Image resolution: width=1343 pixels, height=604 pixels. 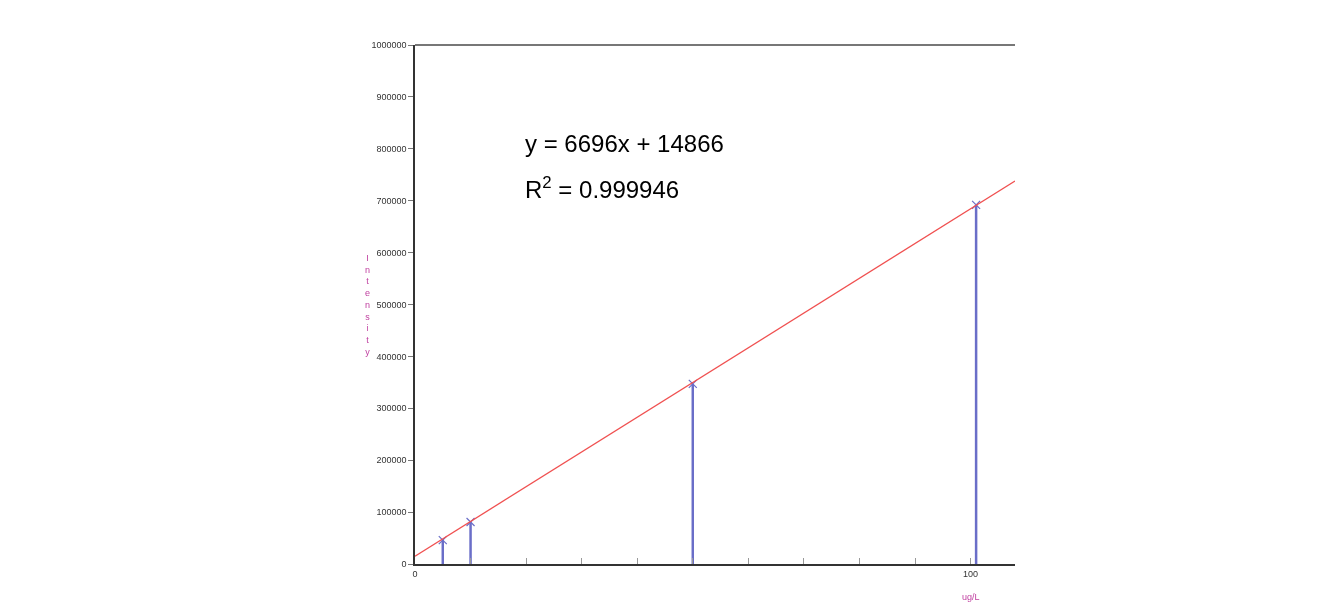 What do you see at coordinates (971, 597) in the screenshot?
I see `x-axis-title: ug/L` at bounding box center [971, 597].